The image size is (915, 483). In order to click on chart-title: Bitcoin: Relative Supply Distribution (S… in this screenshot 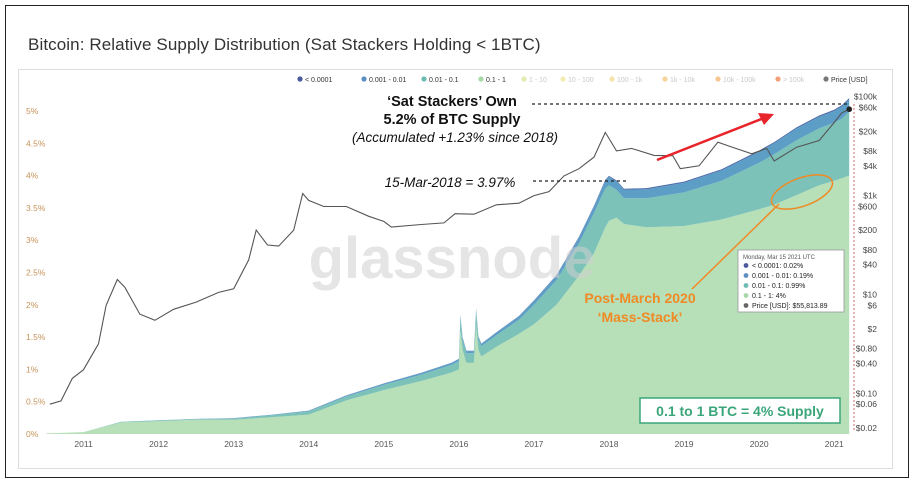, I will do `click(284, 44)`.